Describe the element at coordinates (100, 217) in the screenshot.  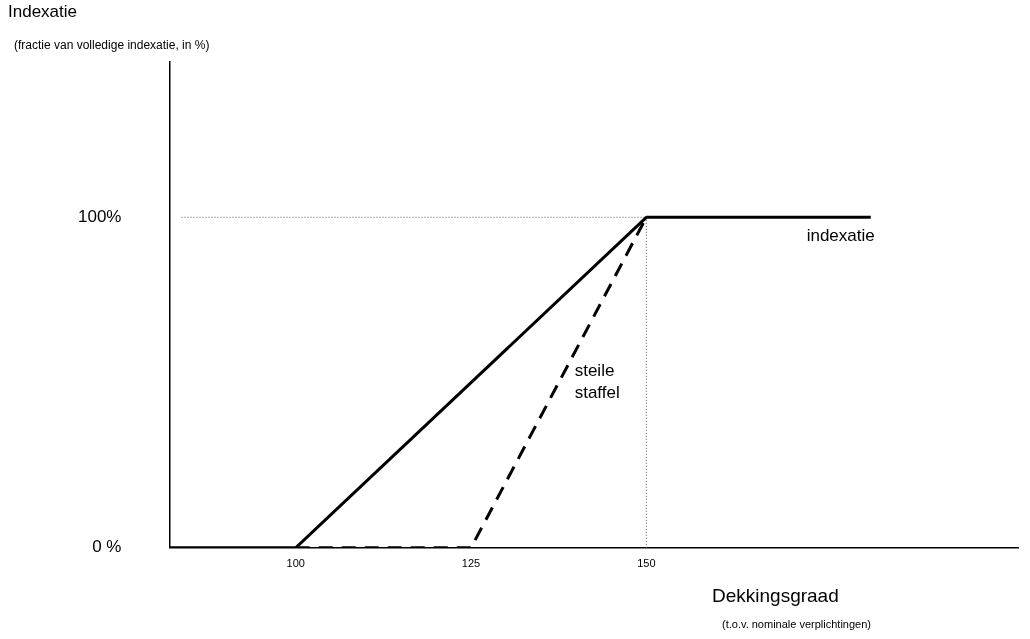
I see `y-tick-label: 100%` at that location.